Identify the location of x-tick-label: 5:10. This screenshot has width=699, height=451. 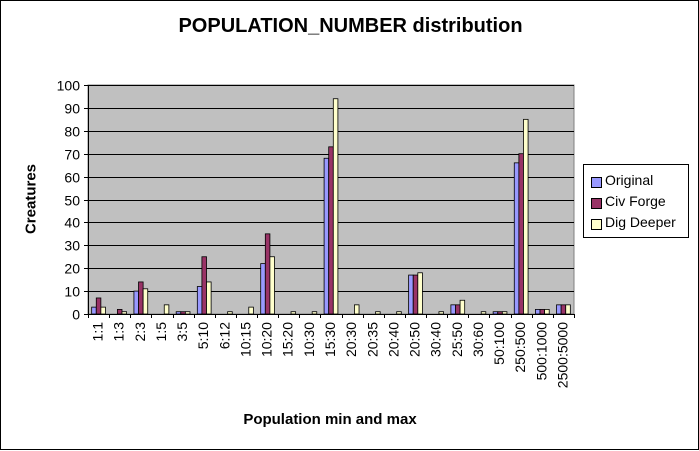
(203, 335).